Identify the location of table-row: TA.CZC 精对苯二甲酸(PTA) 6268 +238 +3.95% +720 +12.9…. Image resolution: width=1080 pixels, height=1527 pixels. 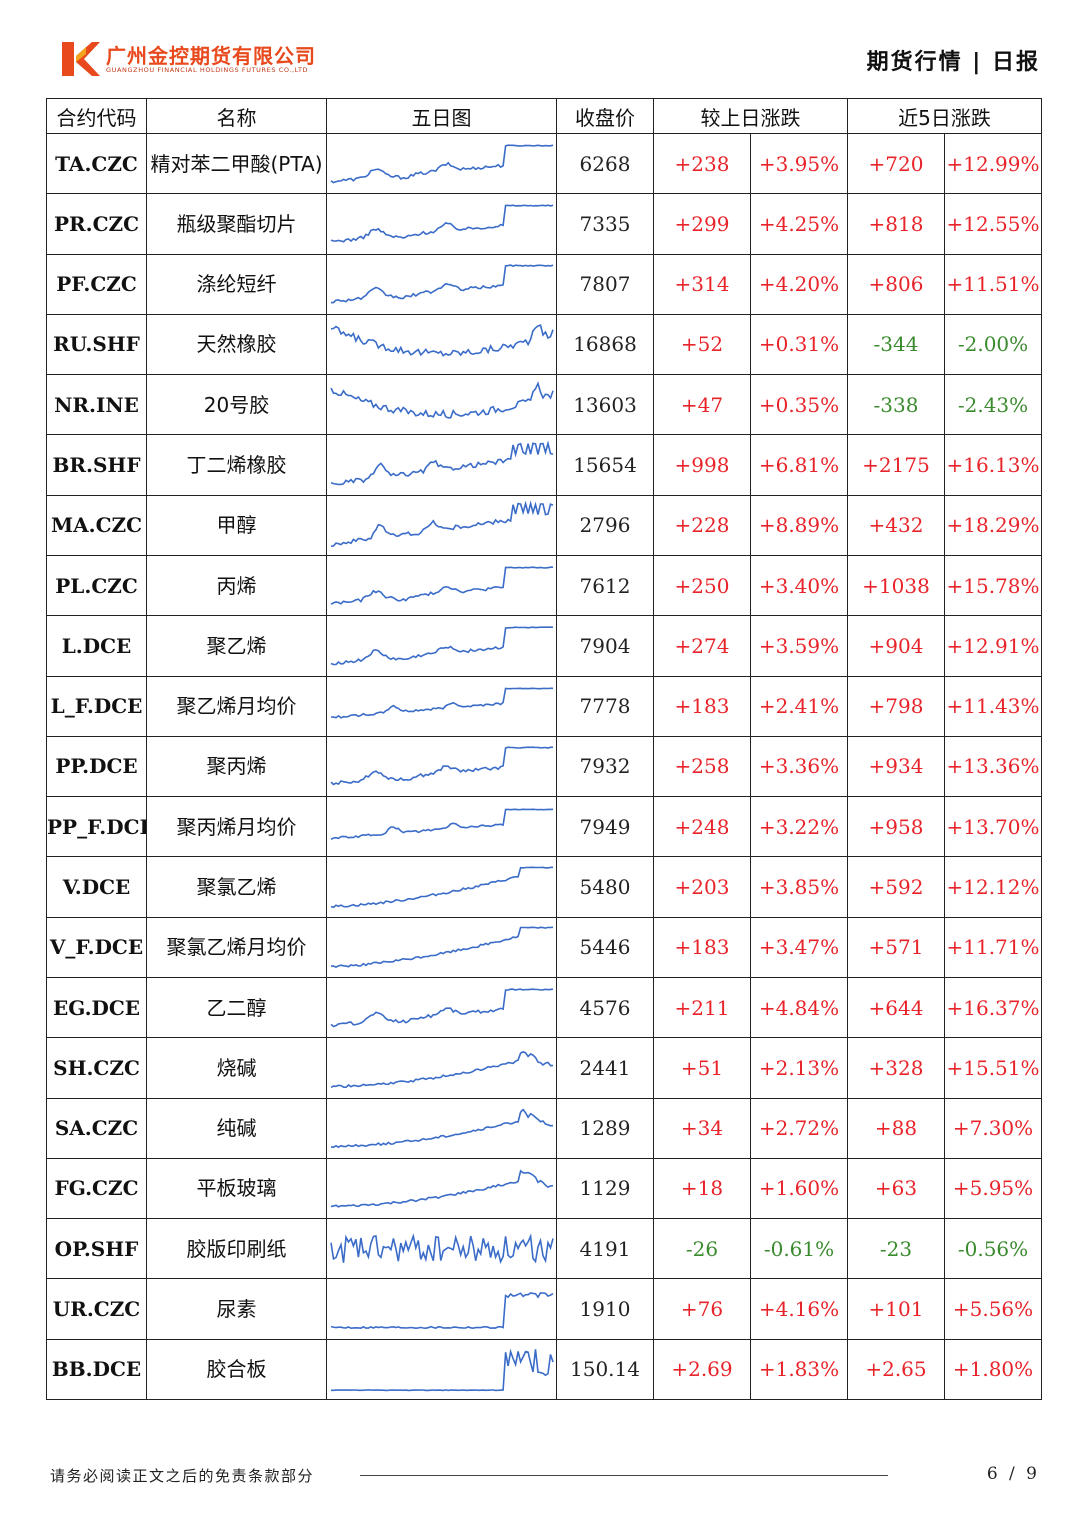
(544, 163).